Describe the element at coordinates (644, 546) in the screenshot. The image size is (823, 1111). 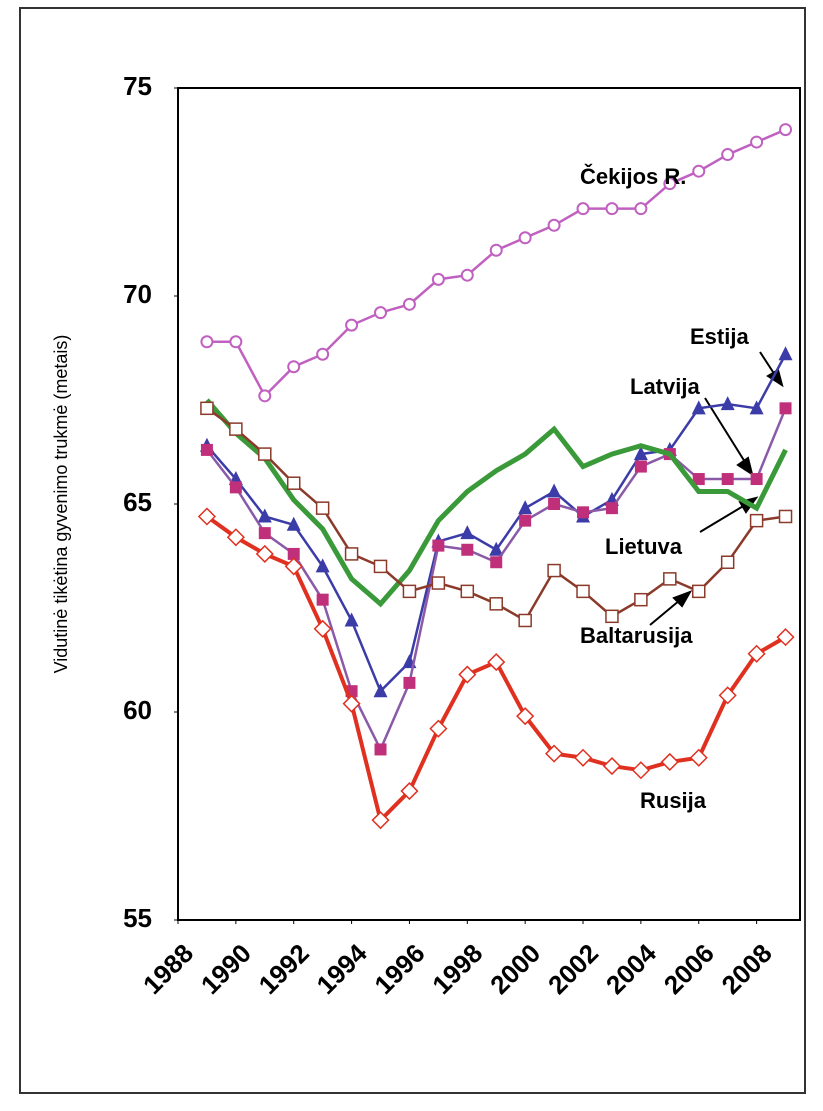
I see `series-label: Lietuva` at that location.